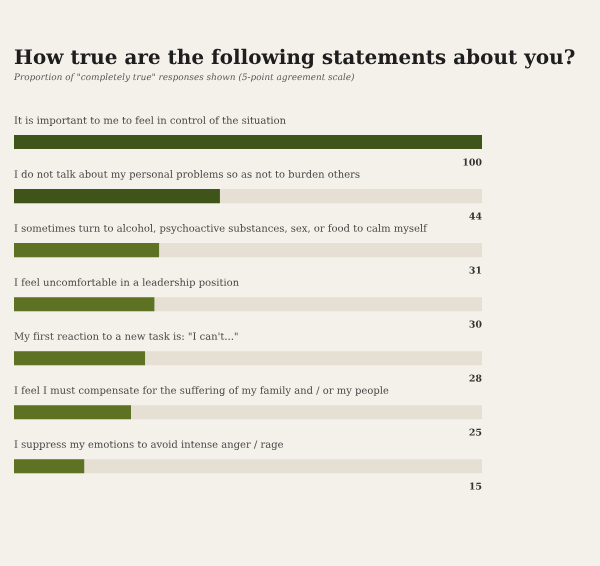 This screenshot has width=600, height=566. Describe the element at coordinates (49, 466) in the screenshot. I see `bar` at that location.